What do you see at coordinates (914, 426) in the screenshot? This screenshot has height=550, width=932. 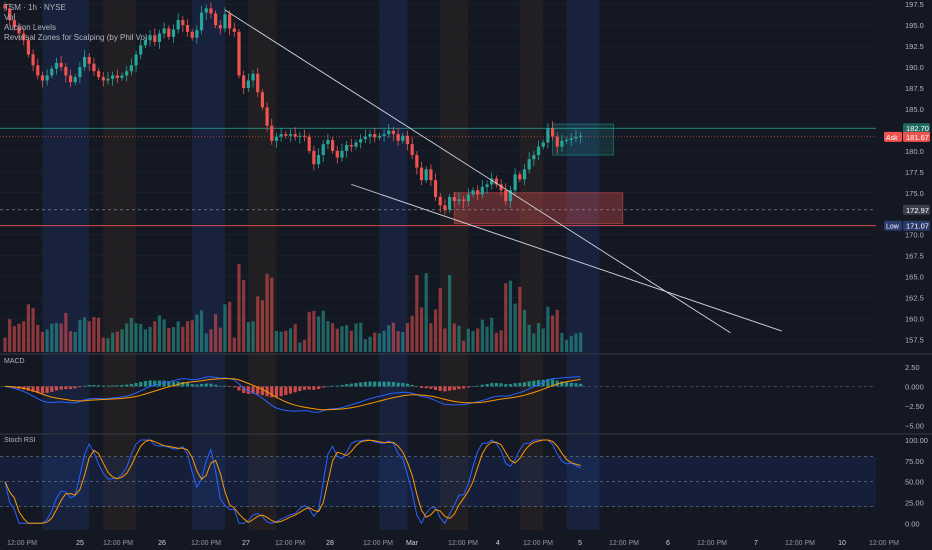 I see `macd-tick-label: −5.00` at bounding box center [914, 426].